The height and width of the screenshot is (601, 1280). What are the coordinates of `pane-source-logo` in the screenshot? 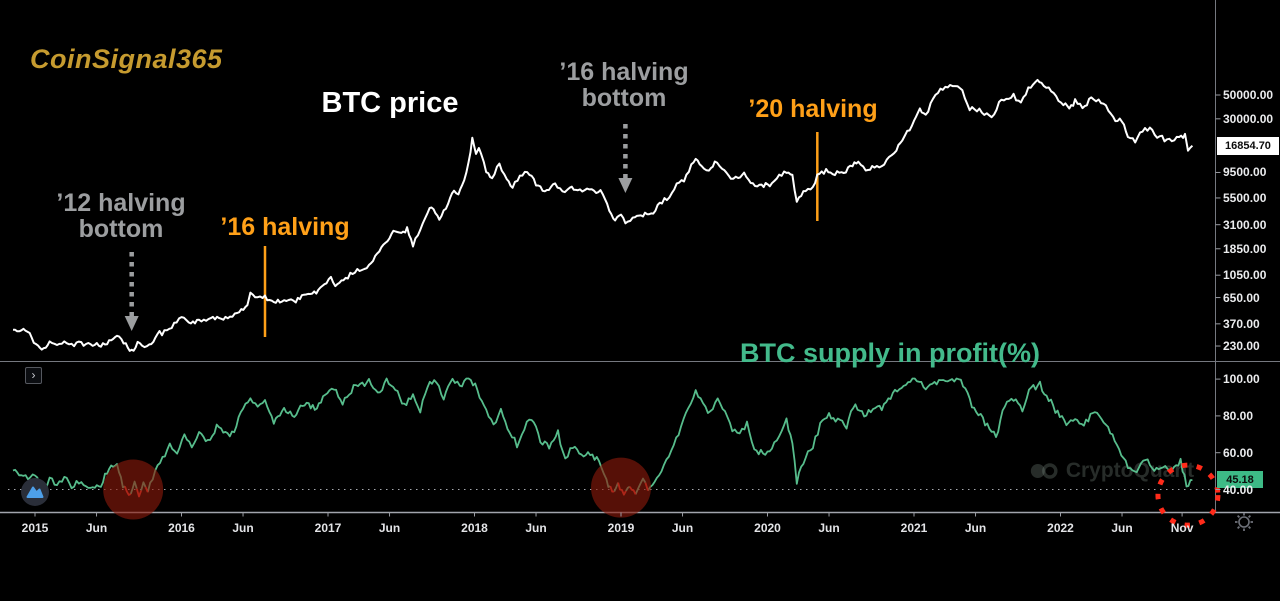 It's located at (35, 492).